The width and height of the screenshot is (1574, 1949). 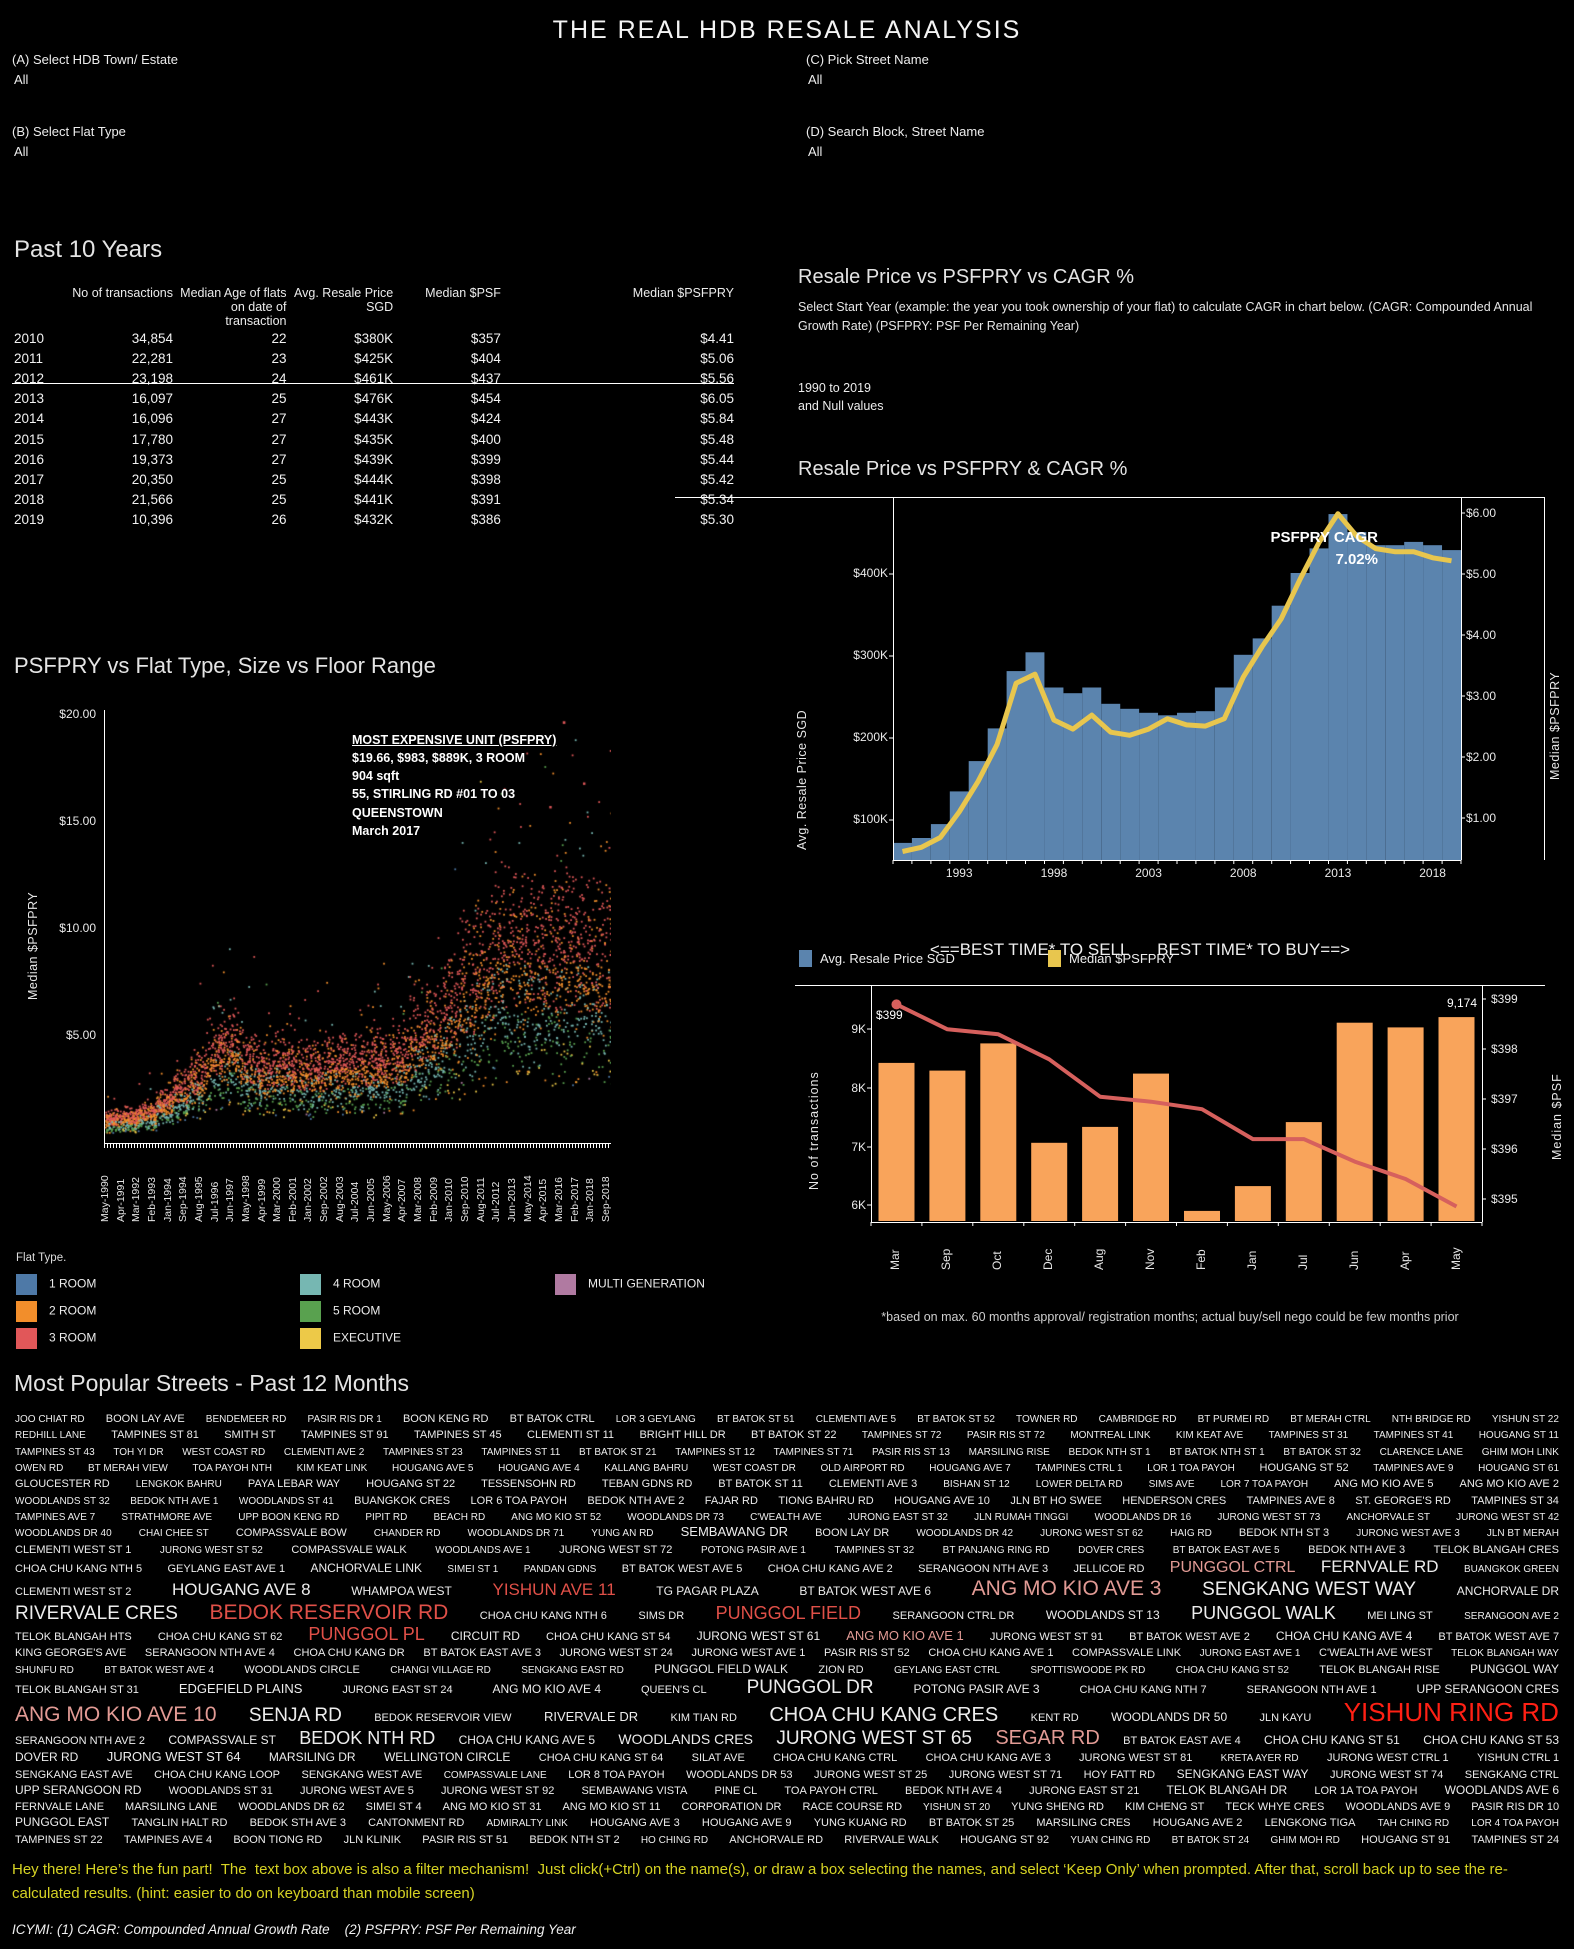 I want to click on street-name: BEDOK RESERVOIR RD, so click(x=329, y=1612).